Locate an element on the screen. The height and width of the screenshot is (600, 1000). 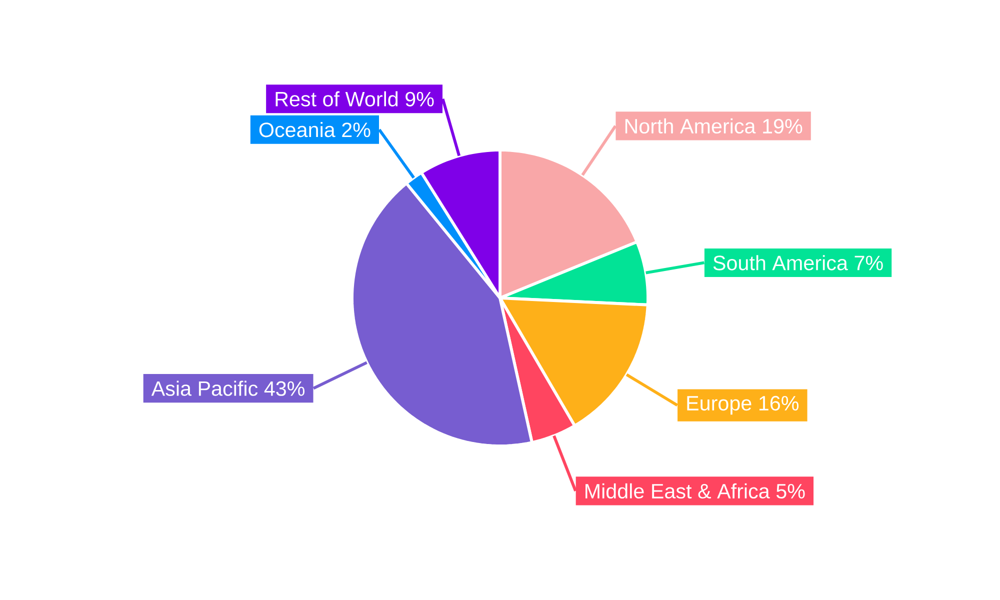
slice-label: Asia Pacific is located at coordinates (204, 388).